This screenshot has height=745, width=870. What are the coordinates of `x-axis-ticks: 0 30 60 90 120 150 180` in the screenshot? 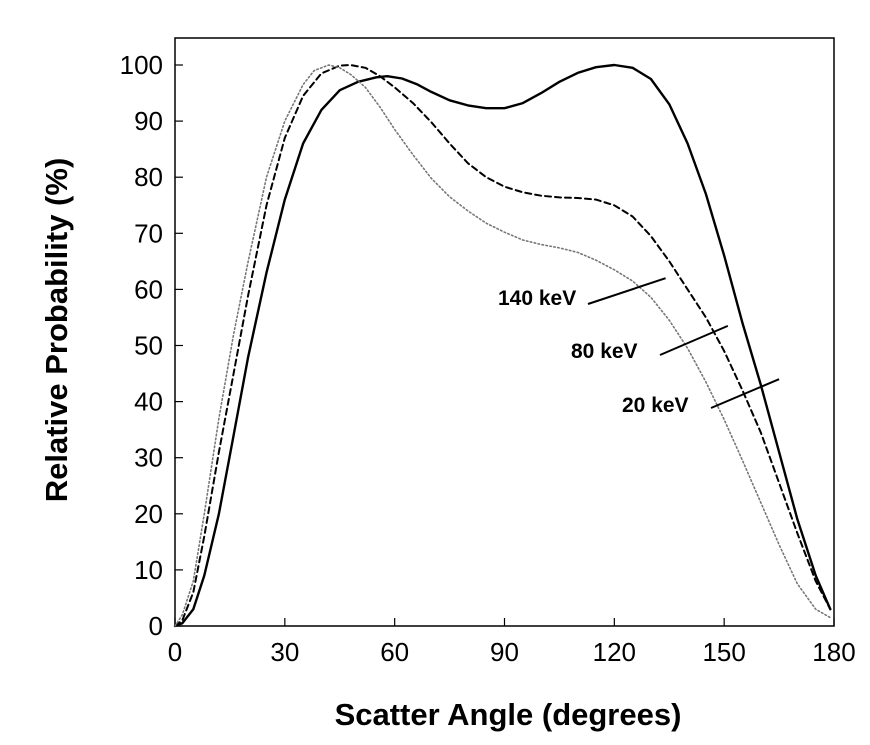 It's located at (512, 642).